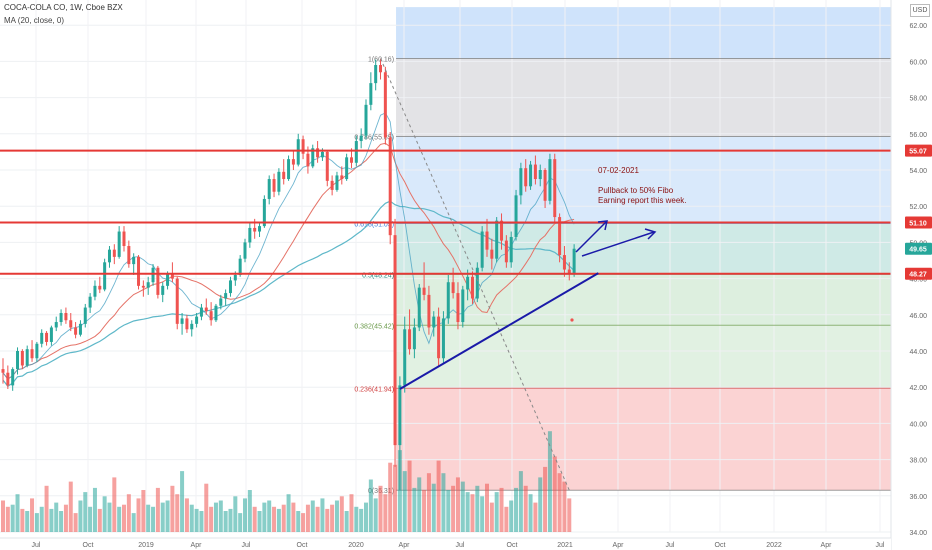 Image resolution: width=932 pixels, height=550 pixels. What do you see at coordinates (918, 533) in the screenshot?
I see `price-tick-label: 34.00` at bounding box center [918, 533].